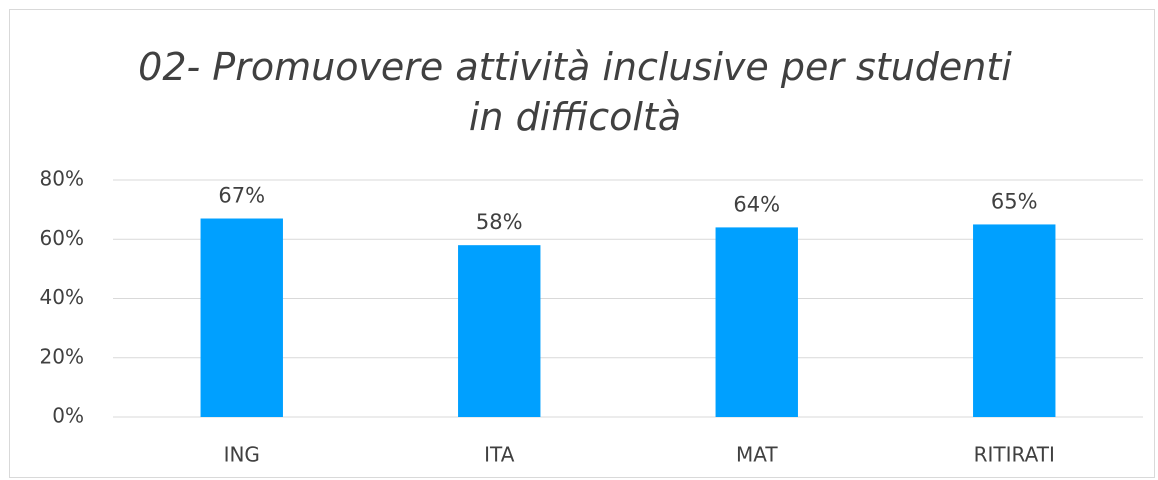 The height and width of the screenshot is (480, 1158). I want to click on data-label: 64%, so click(756, 204).